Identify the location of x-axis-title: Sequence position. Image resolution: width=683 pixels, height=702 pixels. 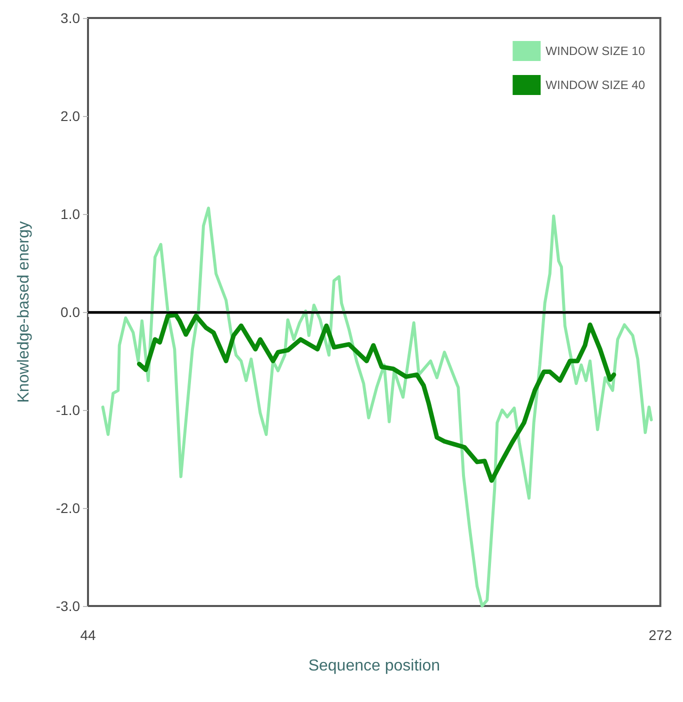
(374, 666).